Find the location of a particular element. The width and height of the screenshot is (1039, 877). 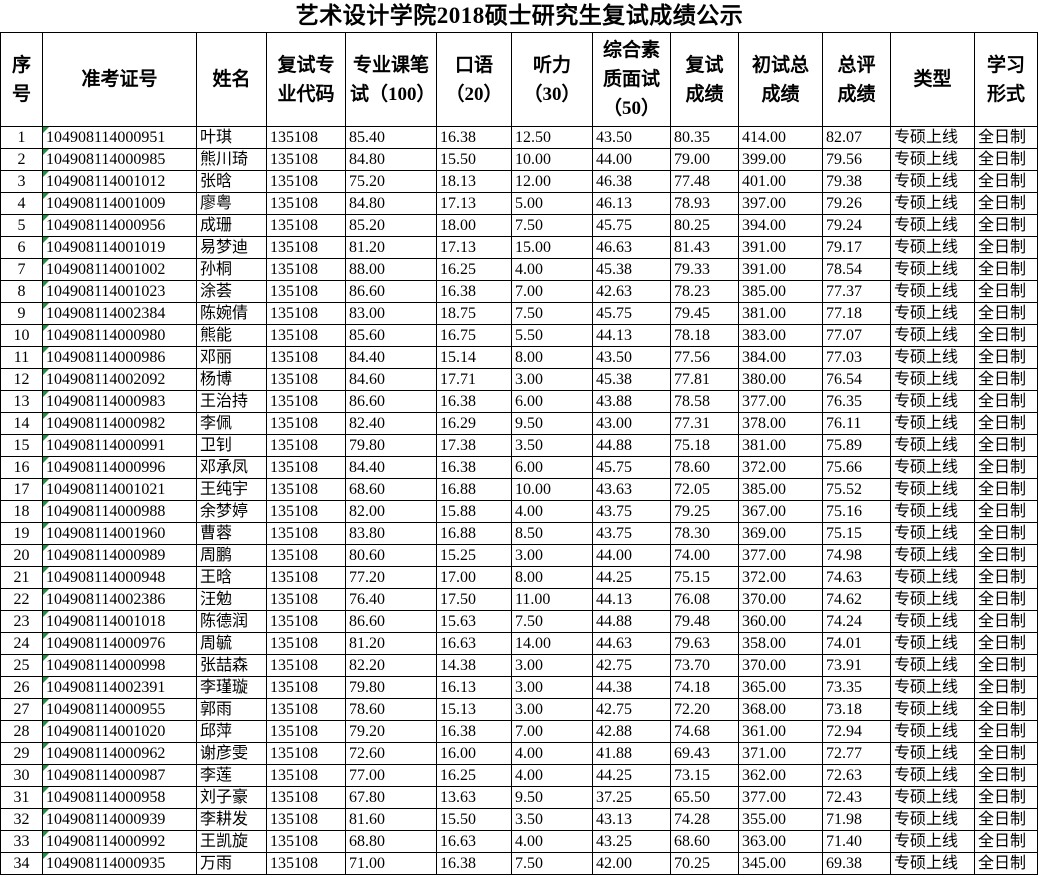

cell-name: 王纯宇 is located at coordinates (231, 489).